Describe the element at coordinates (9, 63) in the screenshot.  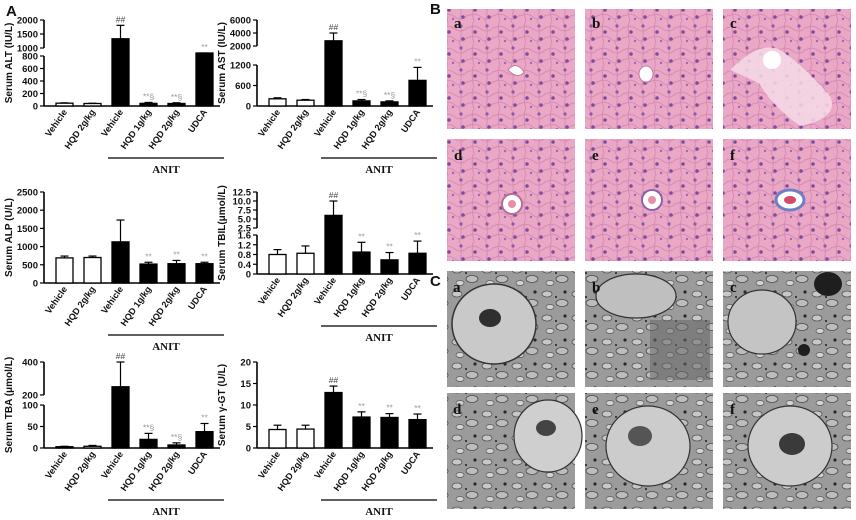
I see `y-axis-title: Serum ALT (IU/L)` at that location.